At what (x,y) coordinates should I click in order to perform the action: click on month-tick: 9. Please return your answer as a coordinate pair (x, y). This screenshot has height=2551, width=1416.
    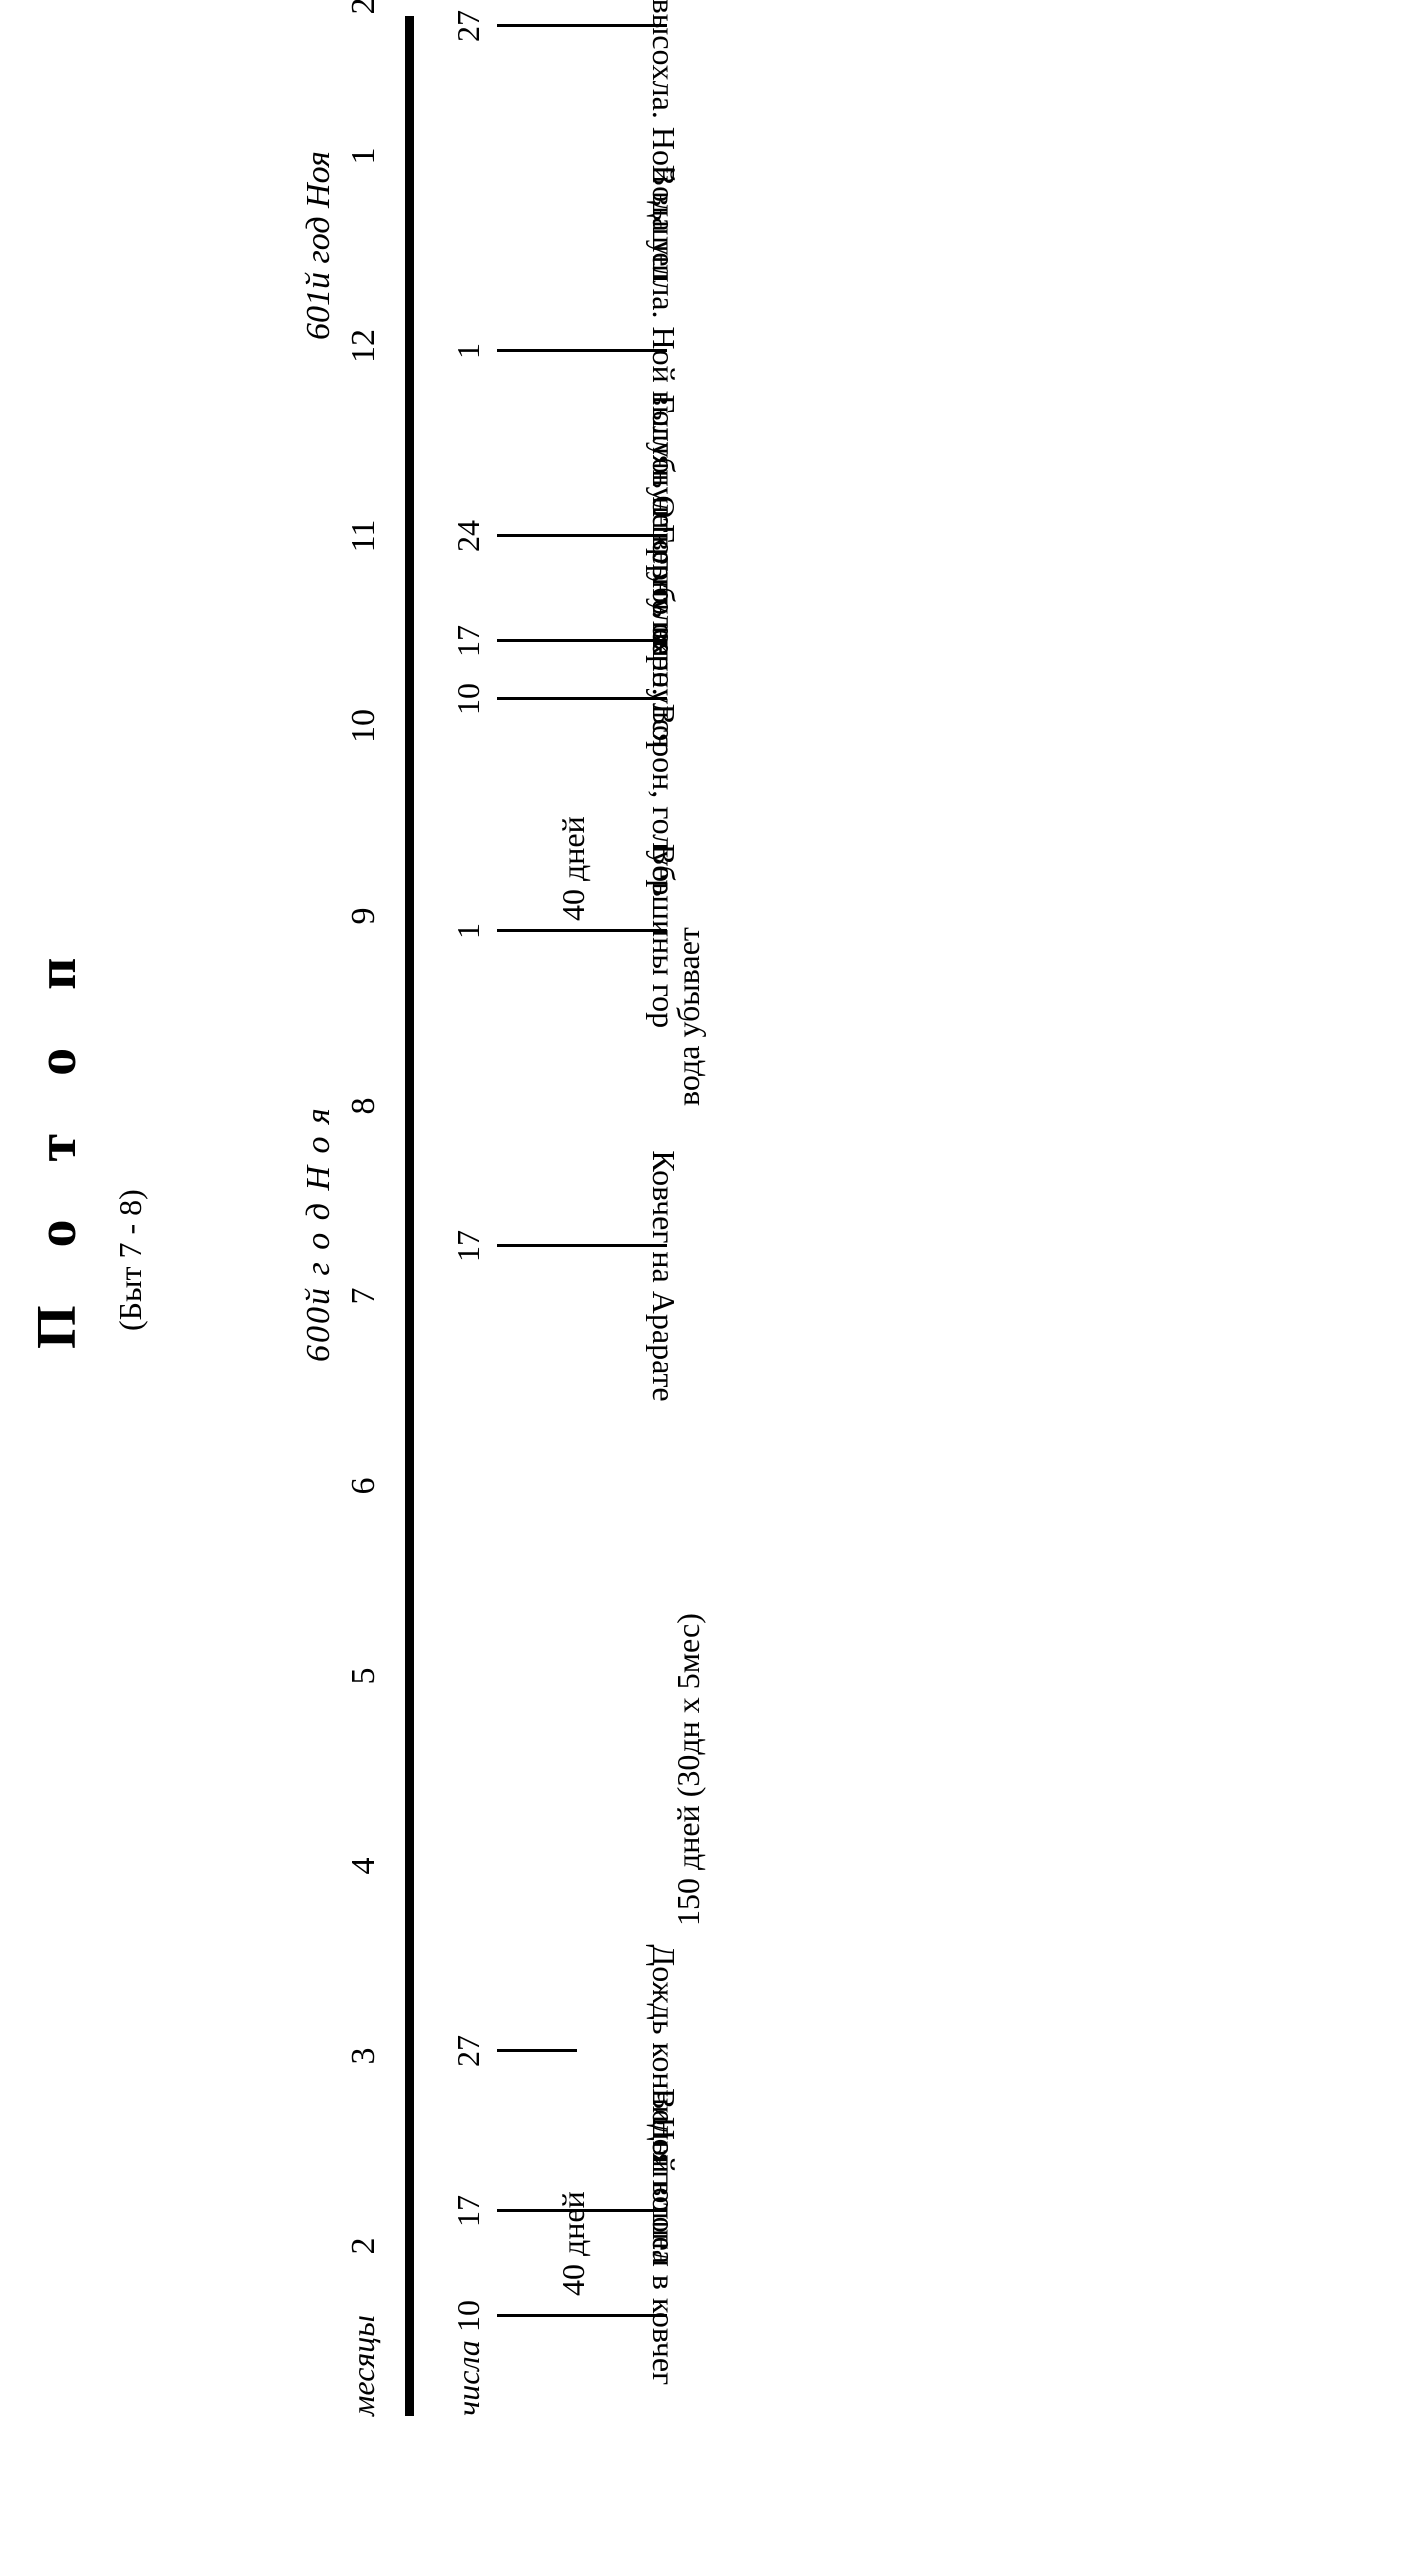
    Looking at the image, I should click on (363, 916).